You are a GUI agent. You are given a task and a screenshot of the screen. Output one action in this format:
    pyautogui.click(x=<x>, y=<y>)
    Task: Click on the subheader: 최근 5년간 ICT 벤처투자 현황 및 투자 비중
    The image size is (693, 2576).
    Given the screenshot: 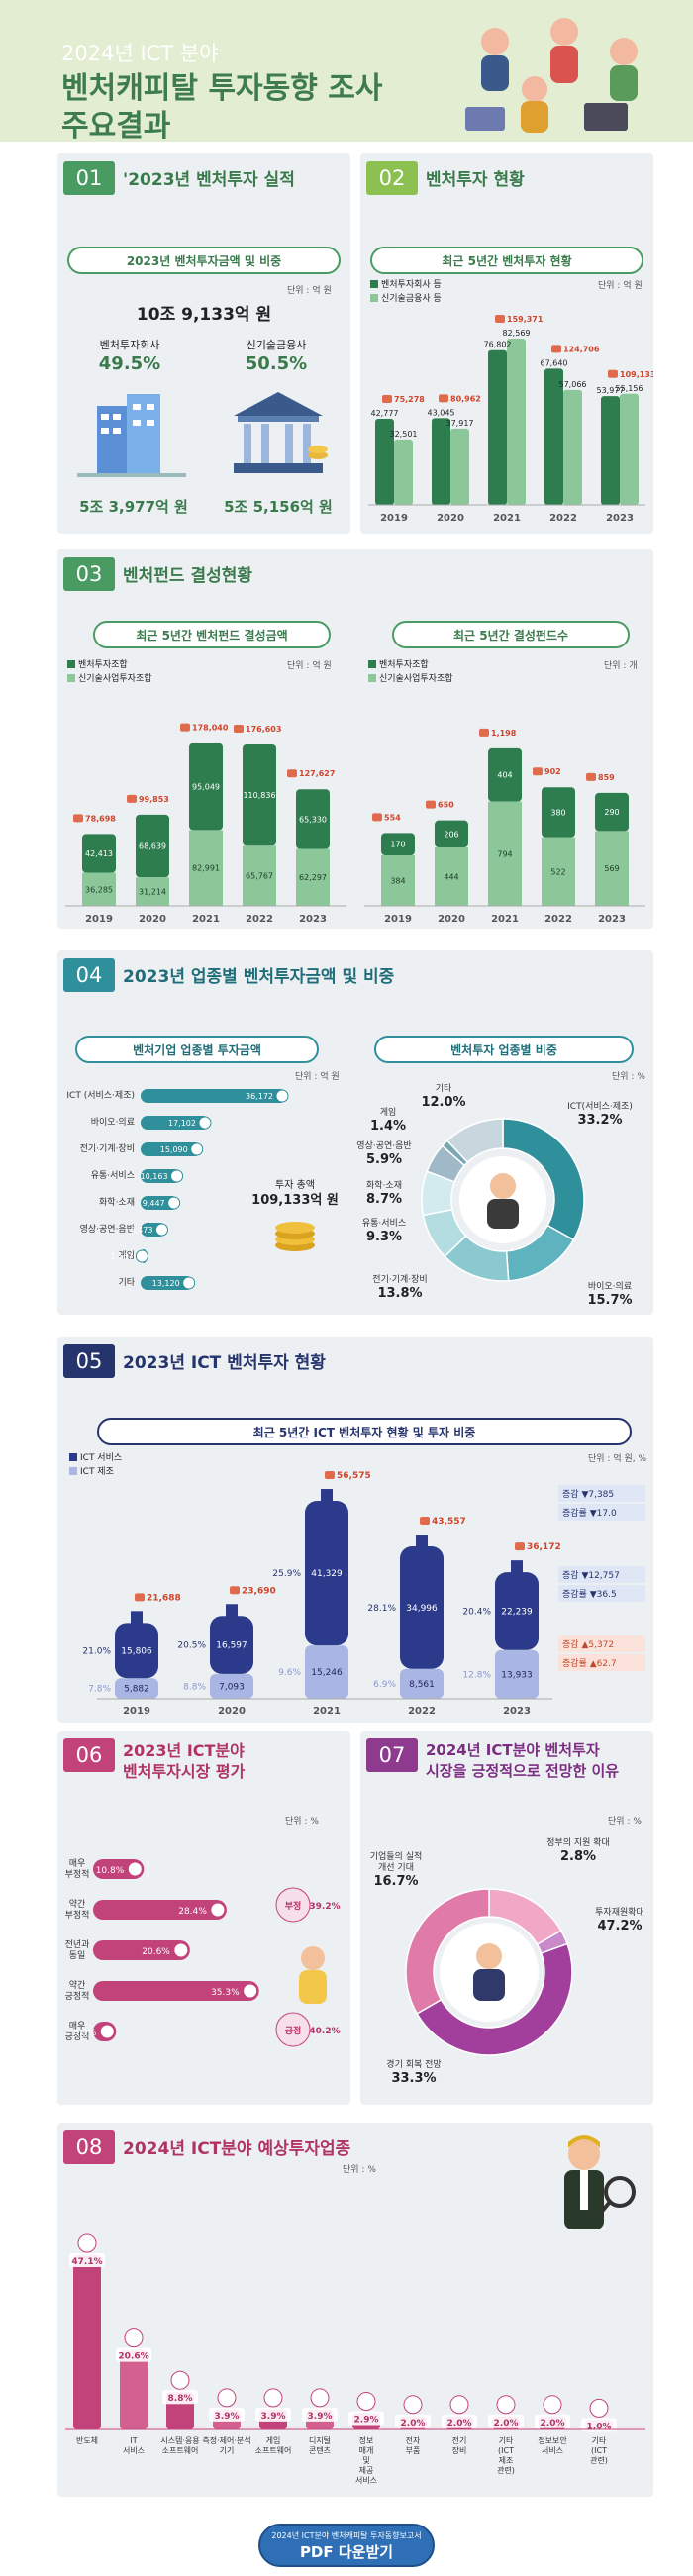 What is the action you would take?
    pyautogui.click(x=364, y=1432)
    